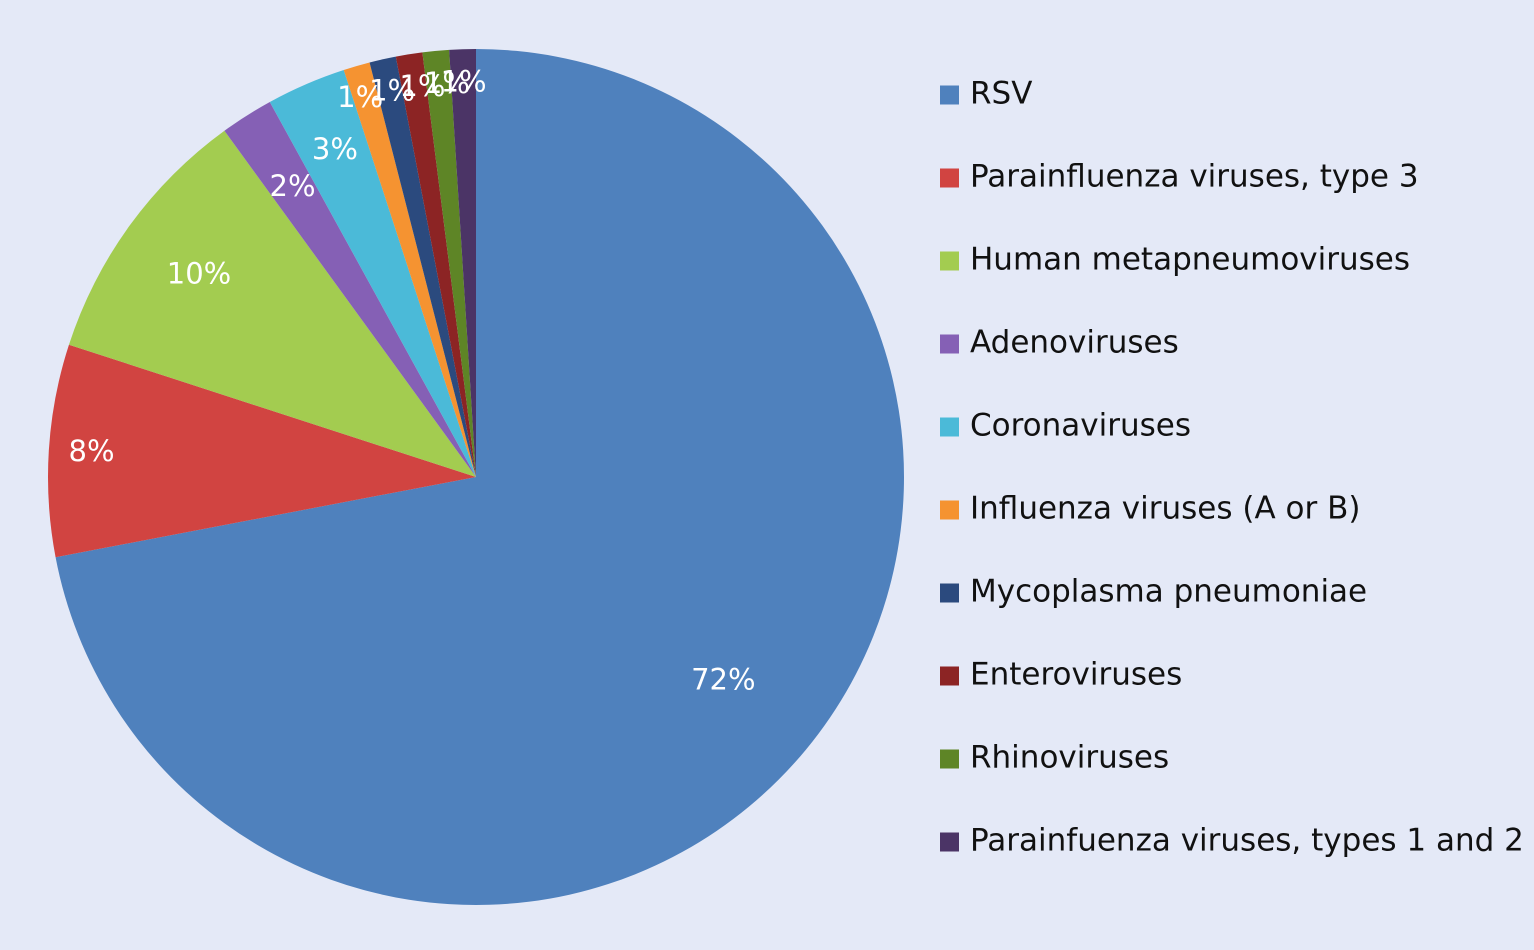  Describe the element at coordinates (199, 274) in the screenshot. I see `data-label-3: 10%` at that location.